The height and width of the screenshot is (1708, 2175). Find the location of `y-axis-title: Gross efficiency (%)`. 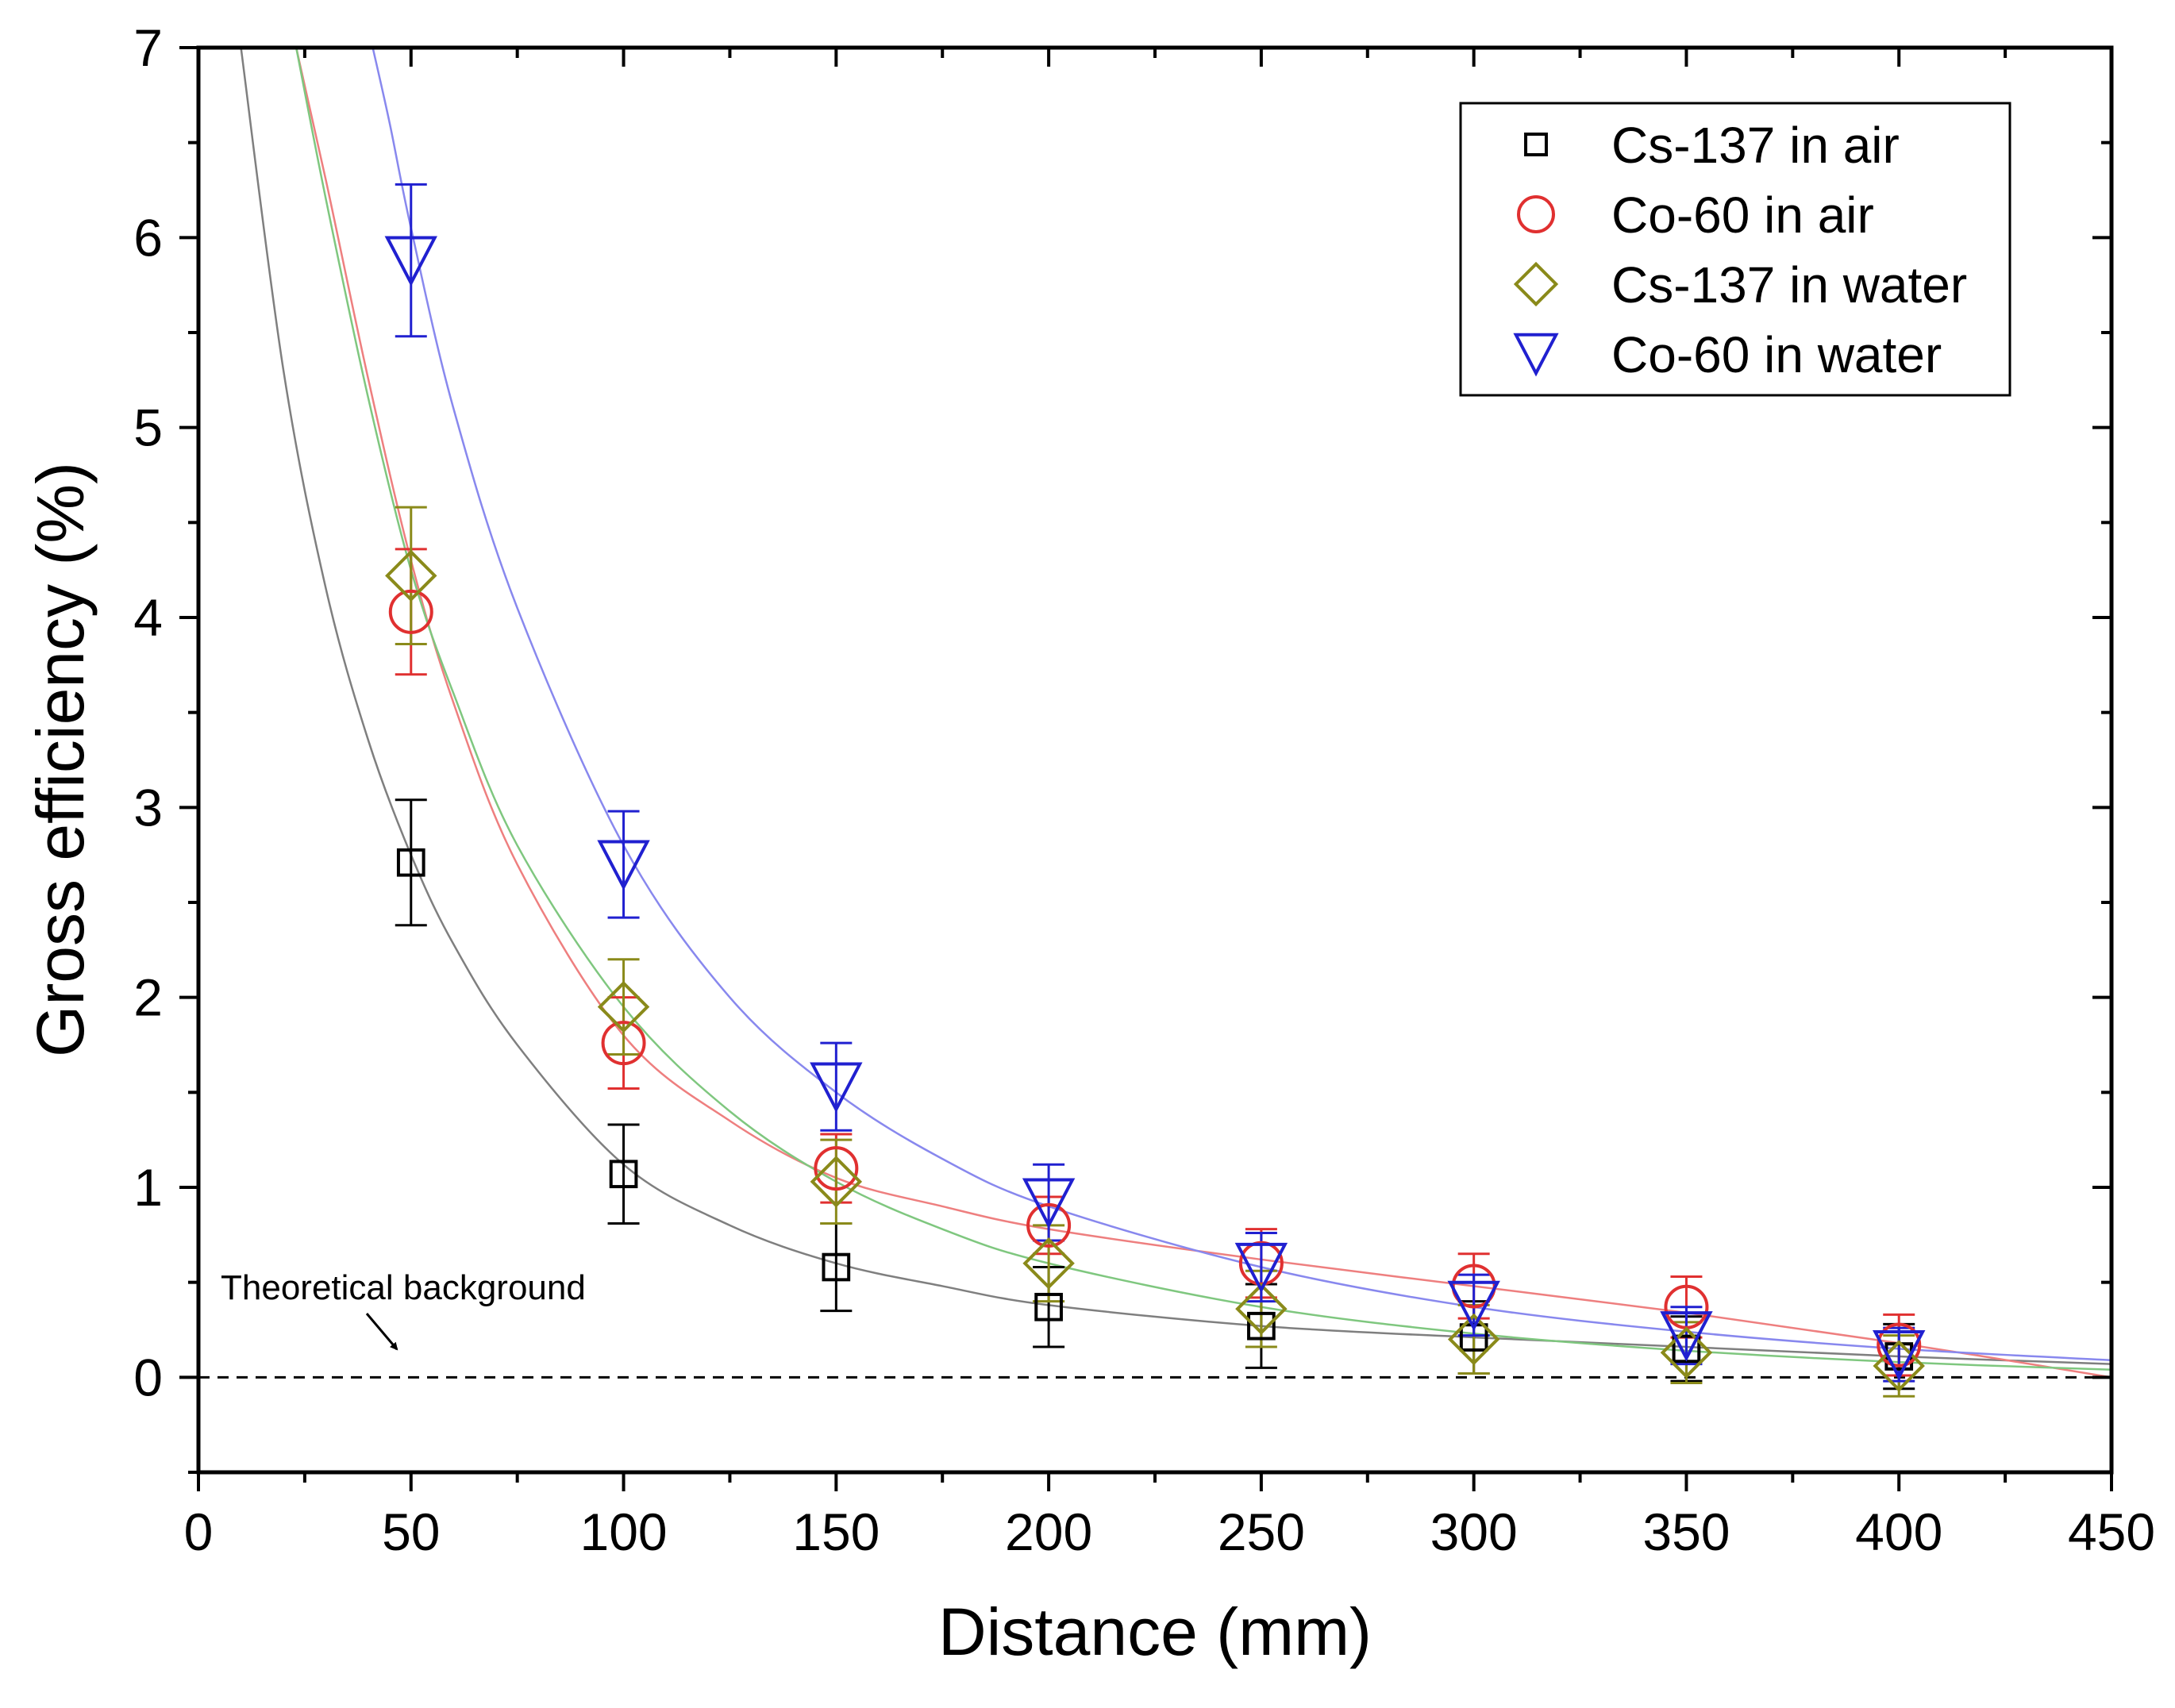

y-axis-title: Gross efficiency (%) is located at coordinates (60, 759).